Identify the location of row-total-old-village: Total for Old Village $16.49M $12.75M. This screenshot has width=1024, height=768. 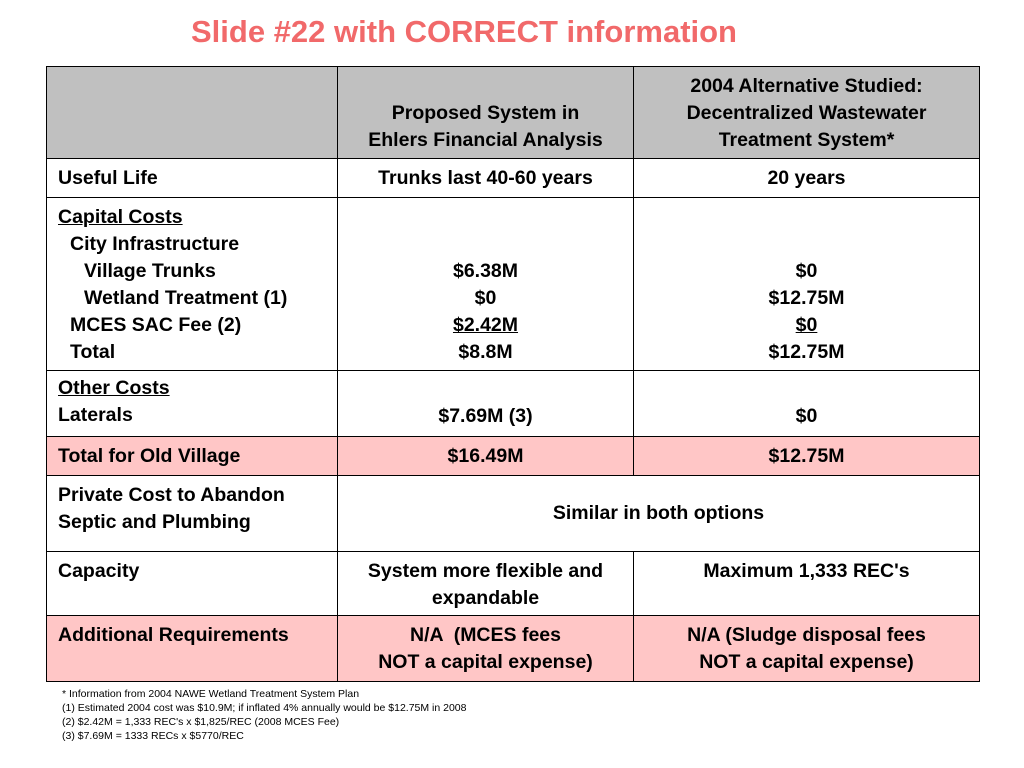
(513, 456).